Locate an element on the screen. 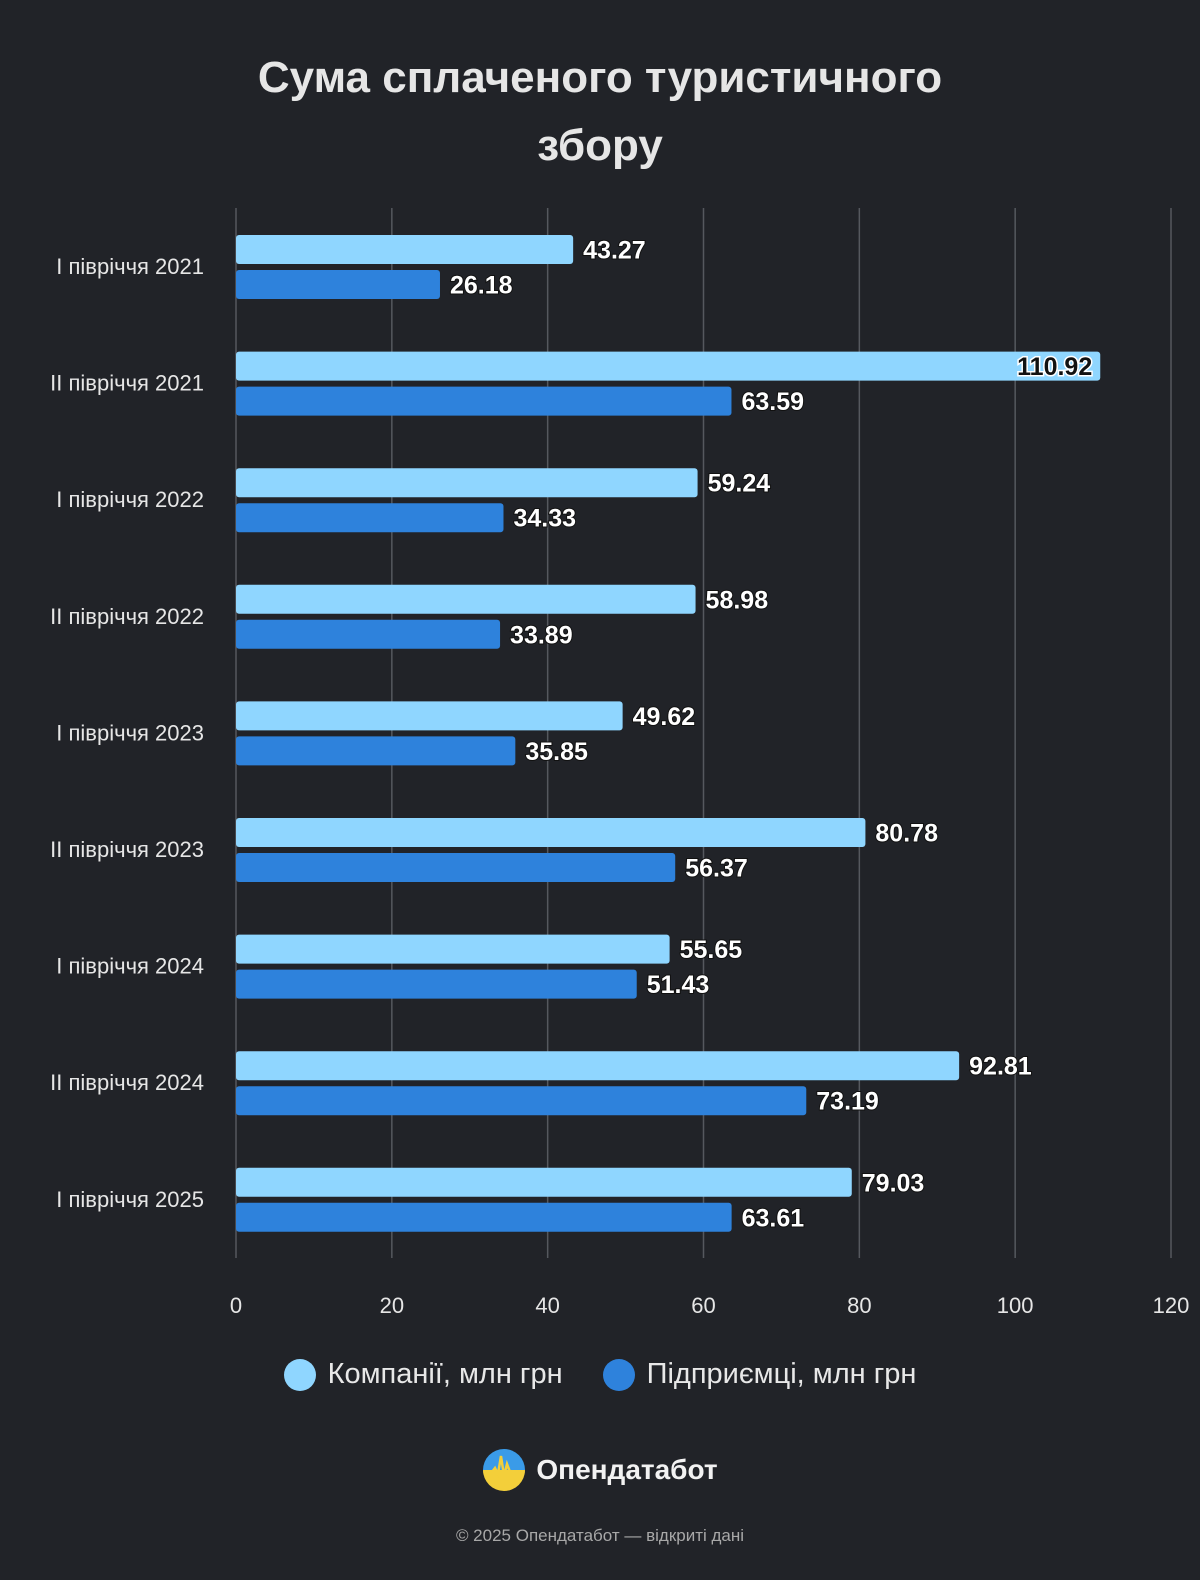 The width and height of the screenshot is (1200, 1580). x-tick-label: 60 is located at coordinates (703, 1305).